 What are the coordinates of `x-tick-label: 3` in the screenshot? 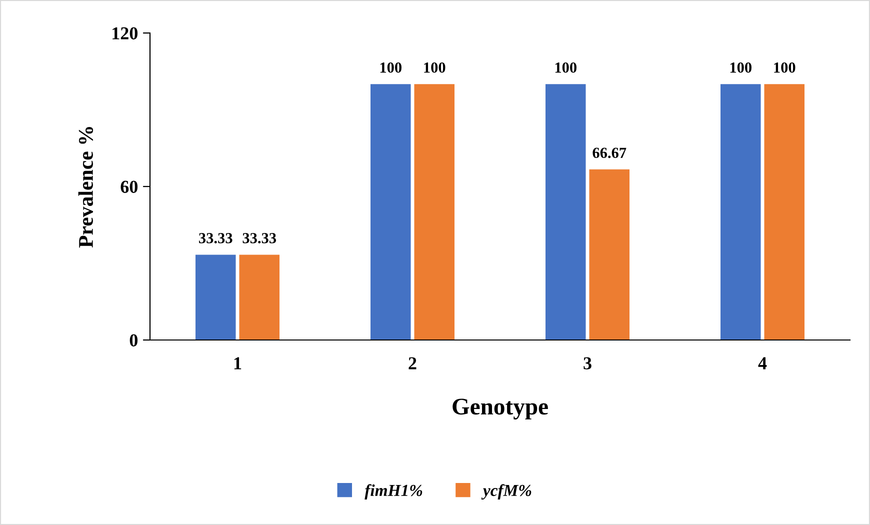 It's located at (588, 363).